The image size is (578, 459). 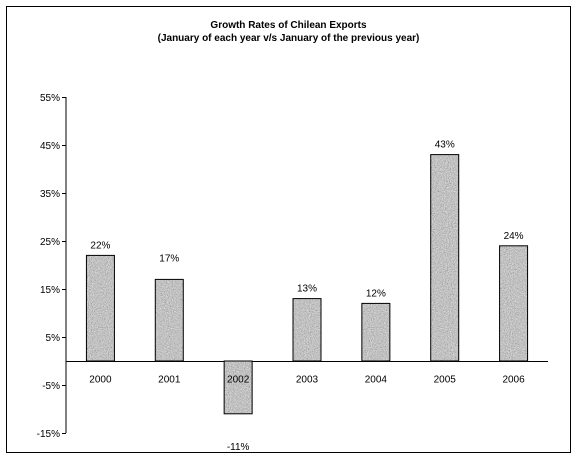 I want to click on chart-title: Growth Rates of Chilean Exports, so click(x=288, y=25).